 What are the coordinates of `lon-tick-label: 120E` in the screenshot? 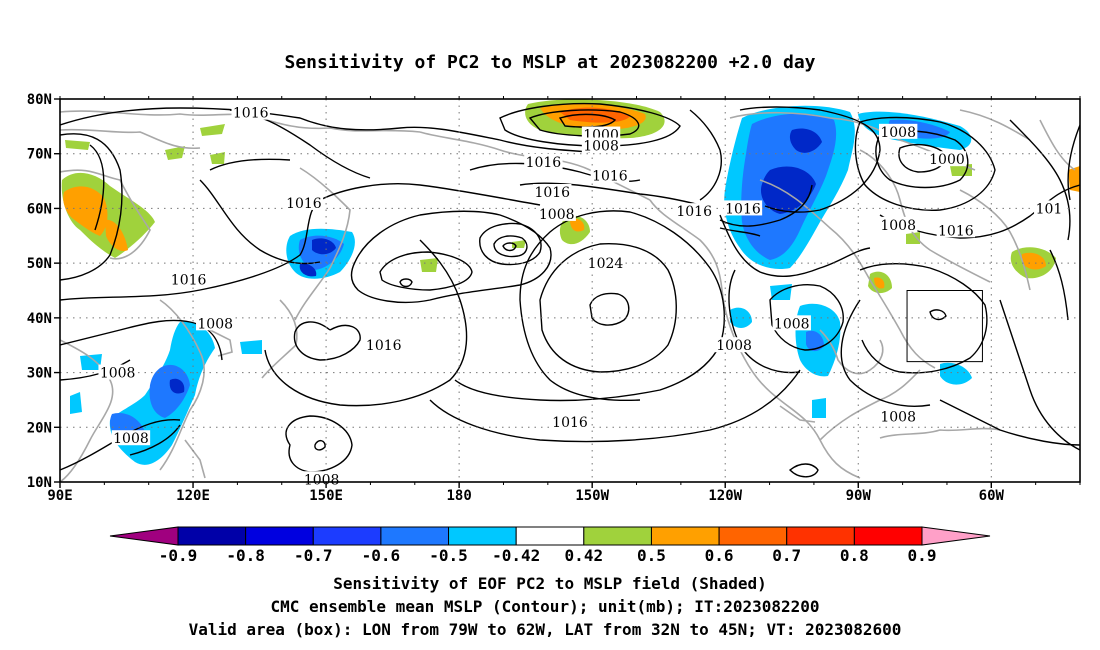 It's located at (193, 496).